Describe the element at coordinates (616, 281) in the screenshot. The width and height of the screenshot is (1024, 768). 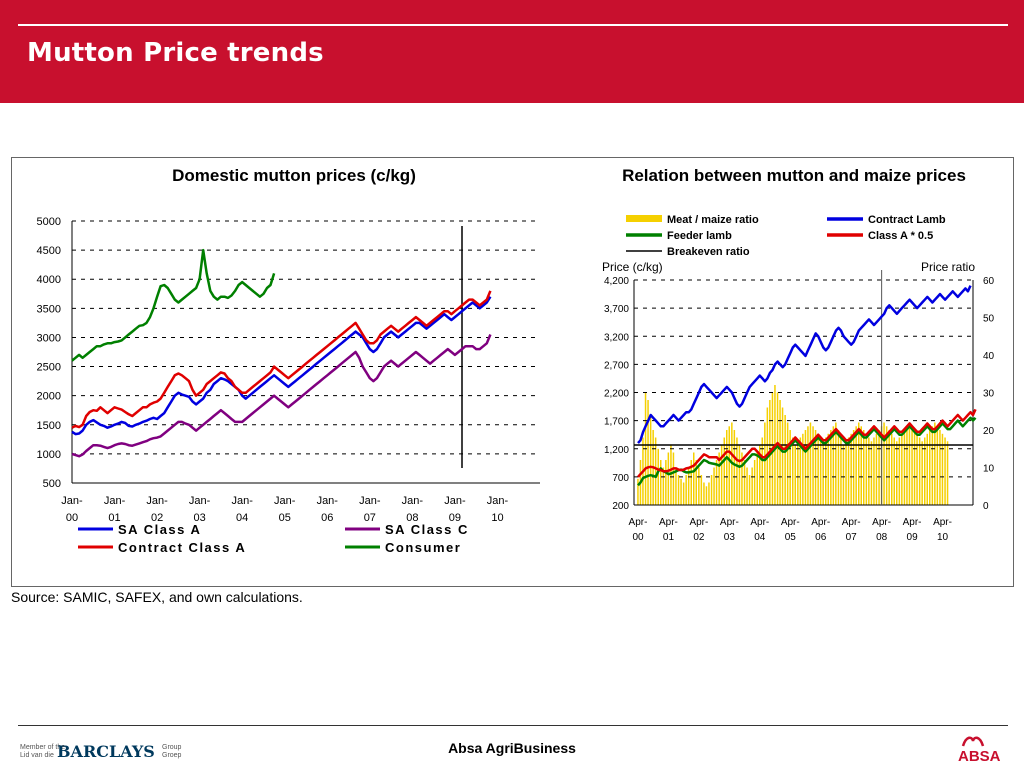
I see `y-left-tick-label: 4,200` at that location.